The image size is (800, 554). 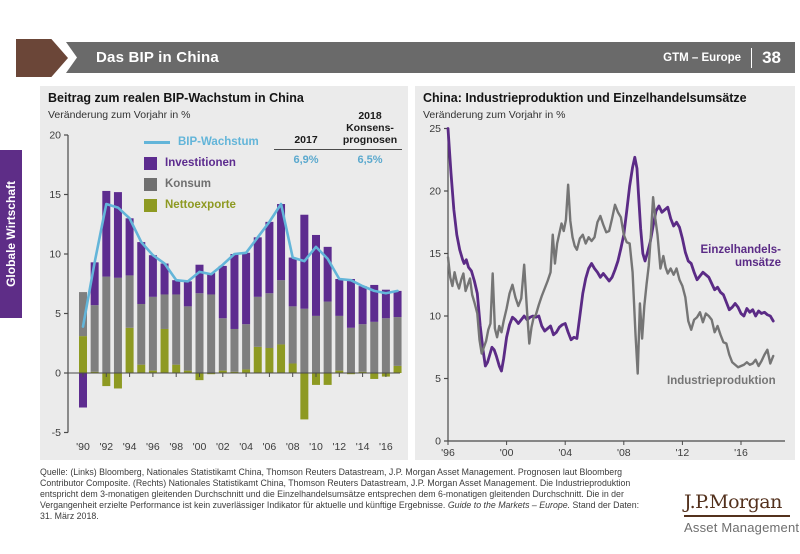 What do you see at coordinates (106, 447) in the screenshot?
I see `x-tick-label: '92` at bounding box center [106, 447].